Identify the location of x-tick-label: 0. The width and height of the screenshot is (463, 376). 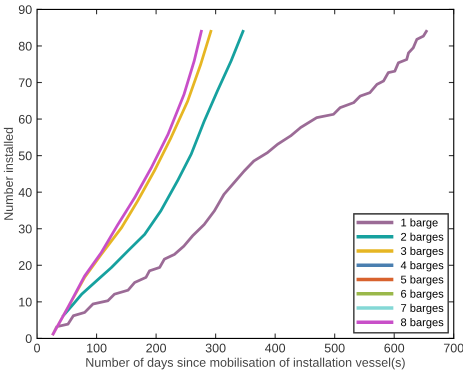
(37, 348).